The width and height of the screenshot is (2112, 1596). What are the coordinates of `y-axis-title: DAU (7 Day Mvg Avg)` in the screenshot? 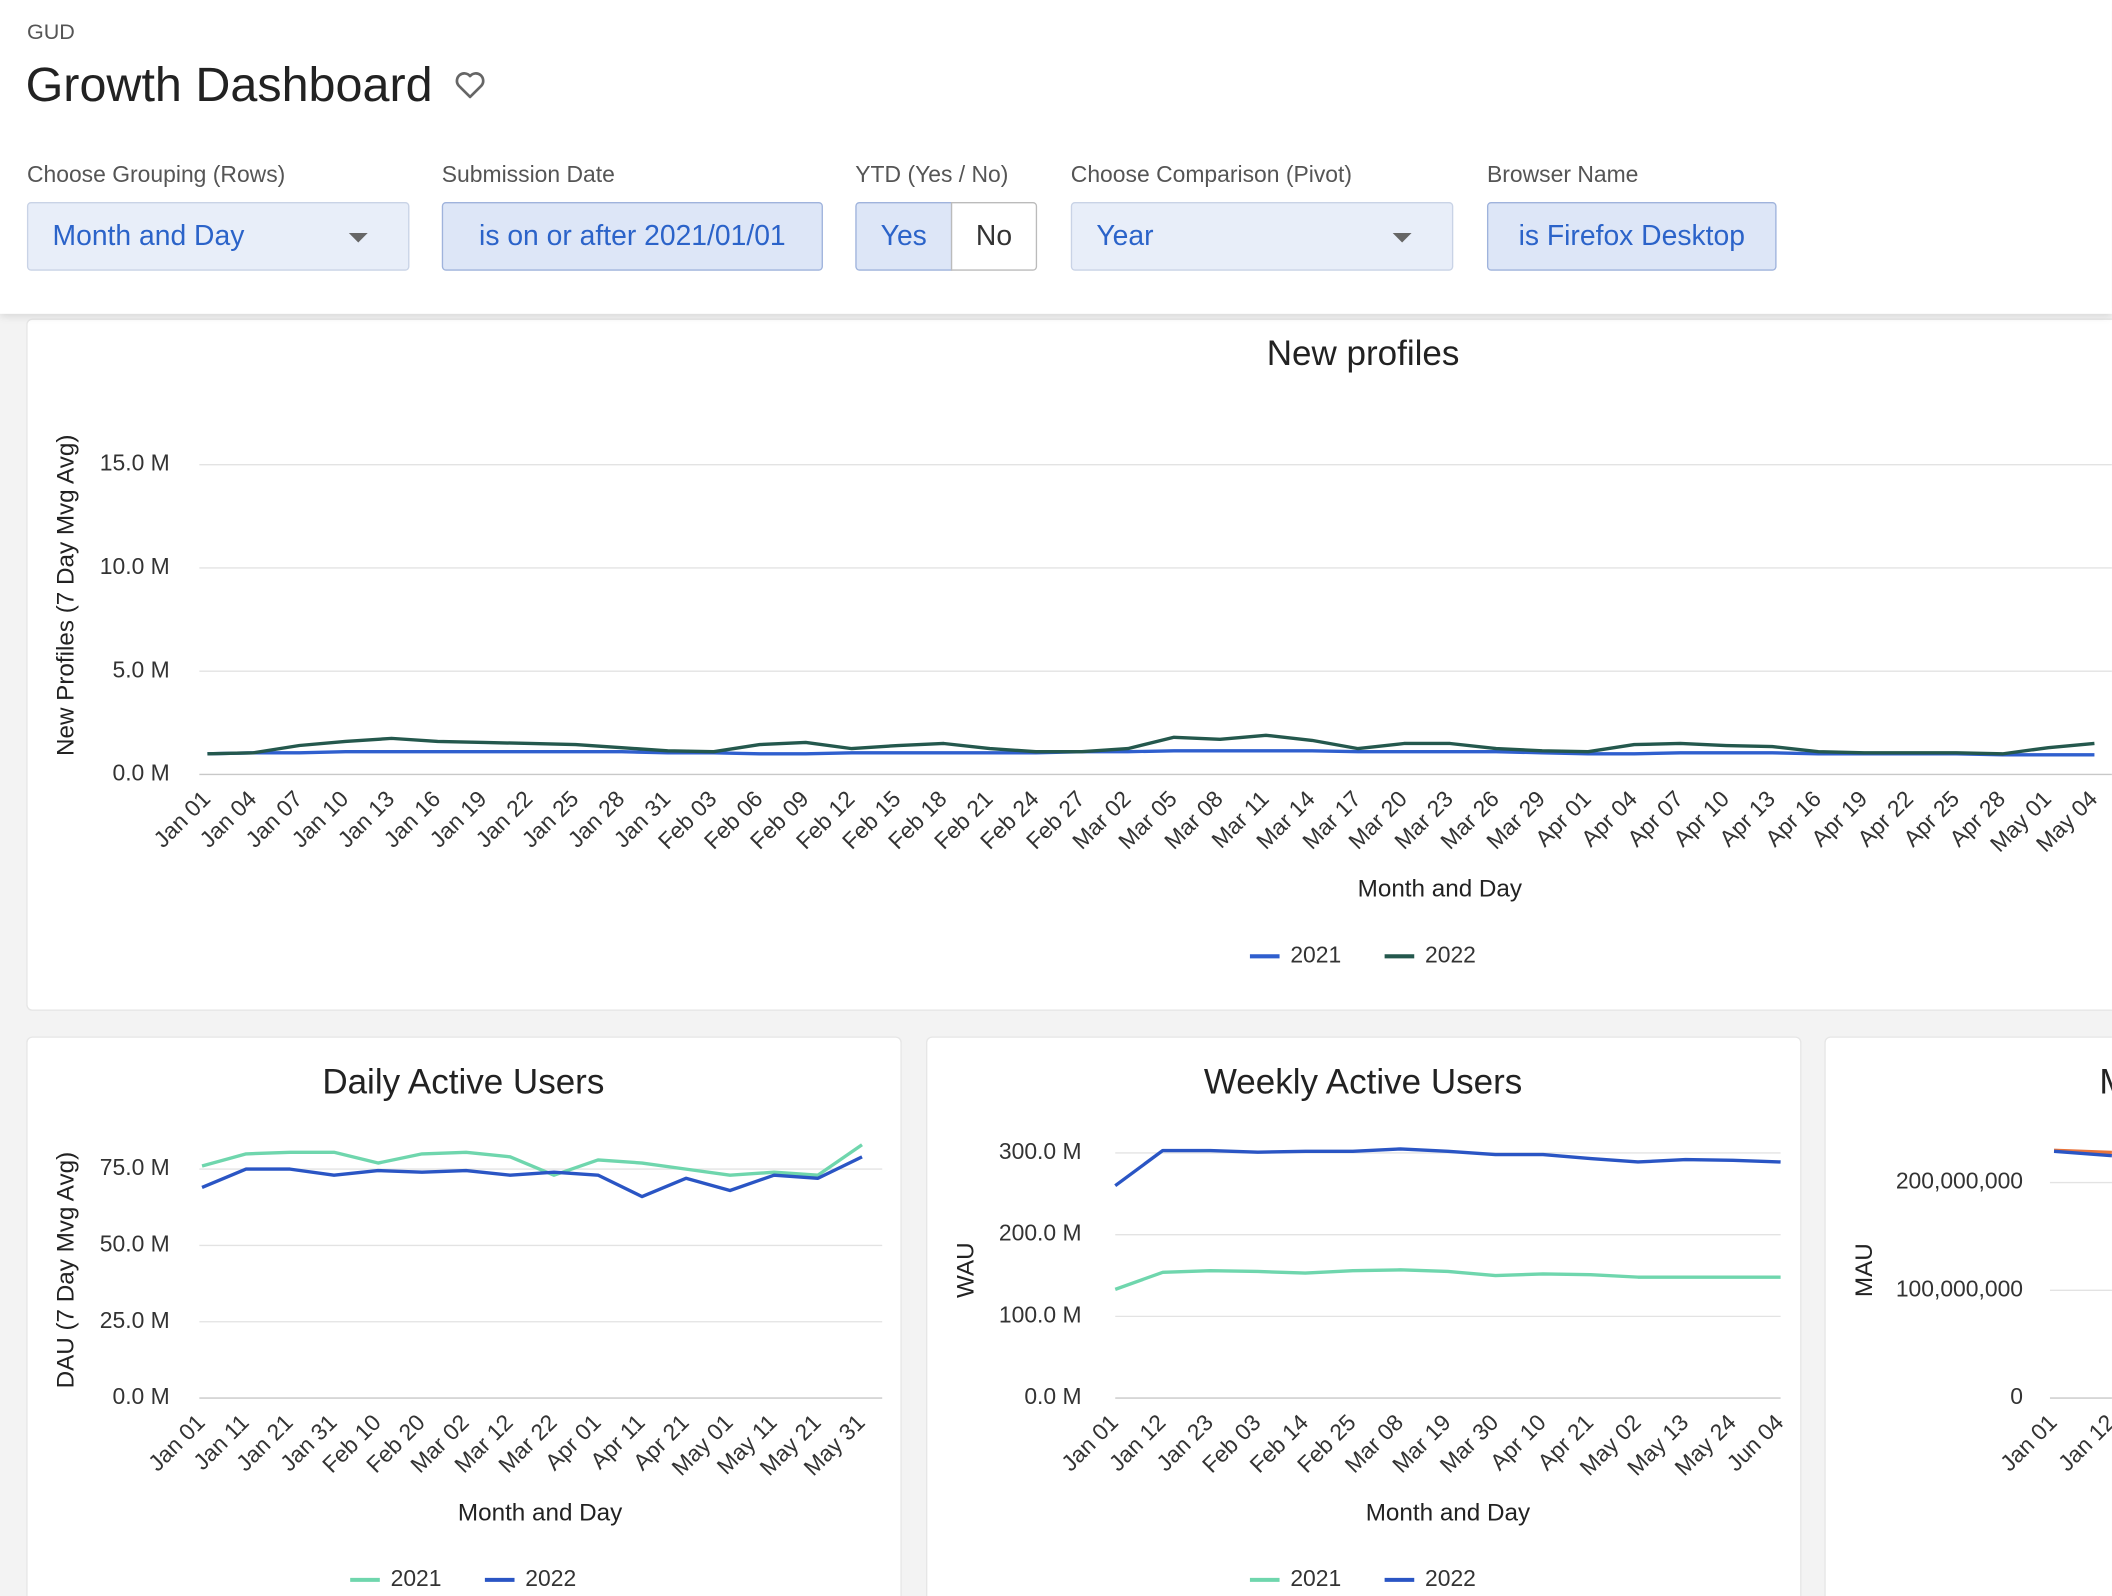 It's located at (66, 1270).